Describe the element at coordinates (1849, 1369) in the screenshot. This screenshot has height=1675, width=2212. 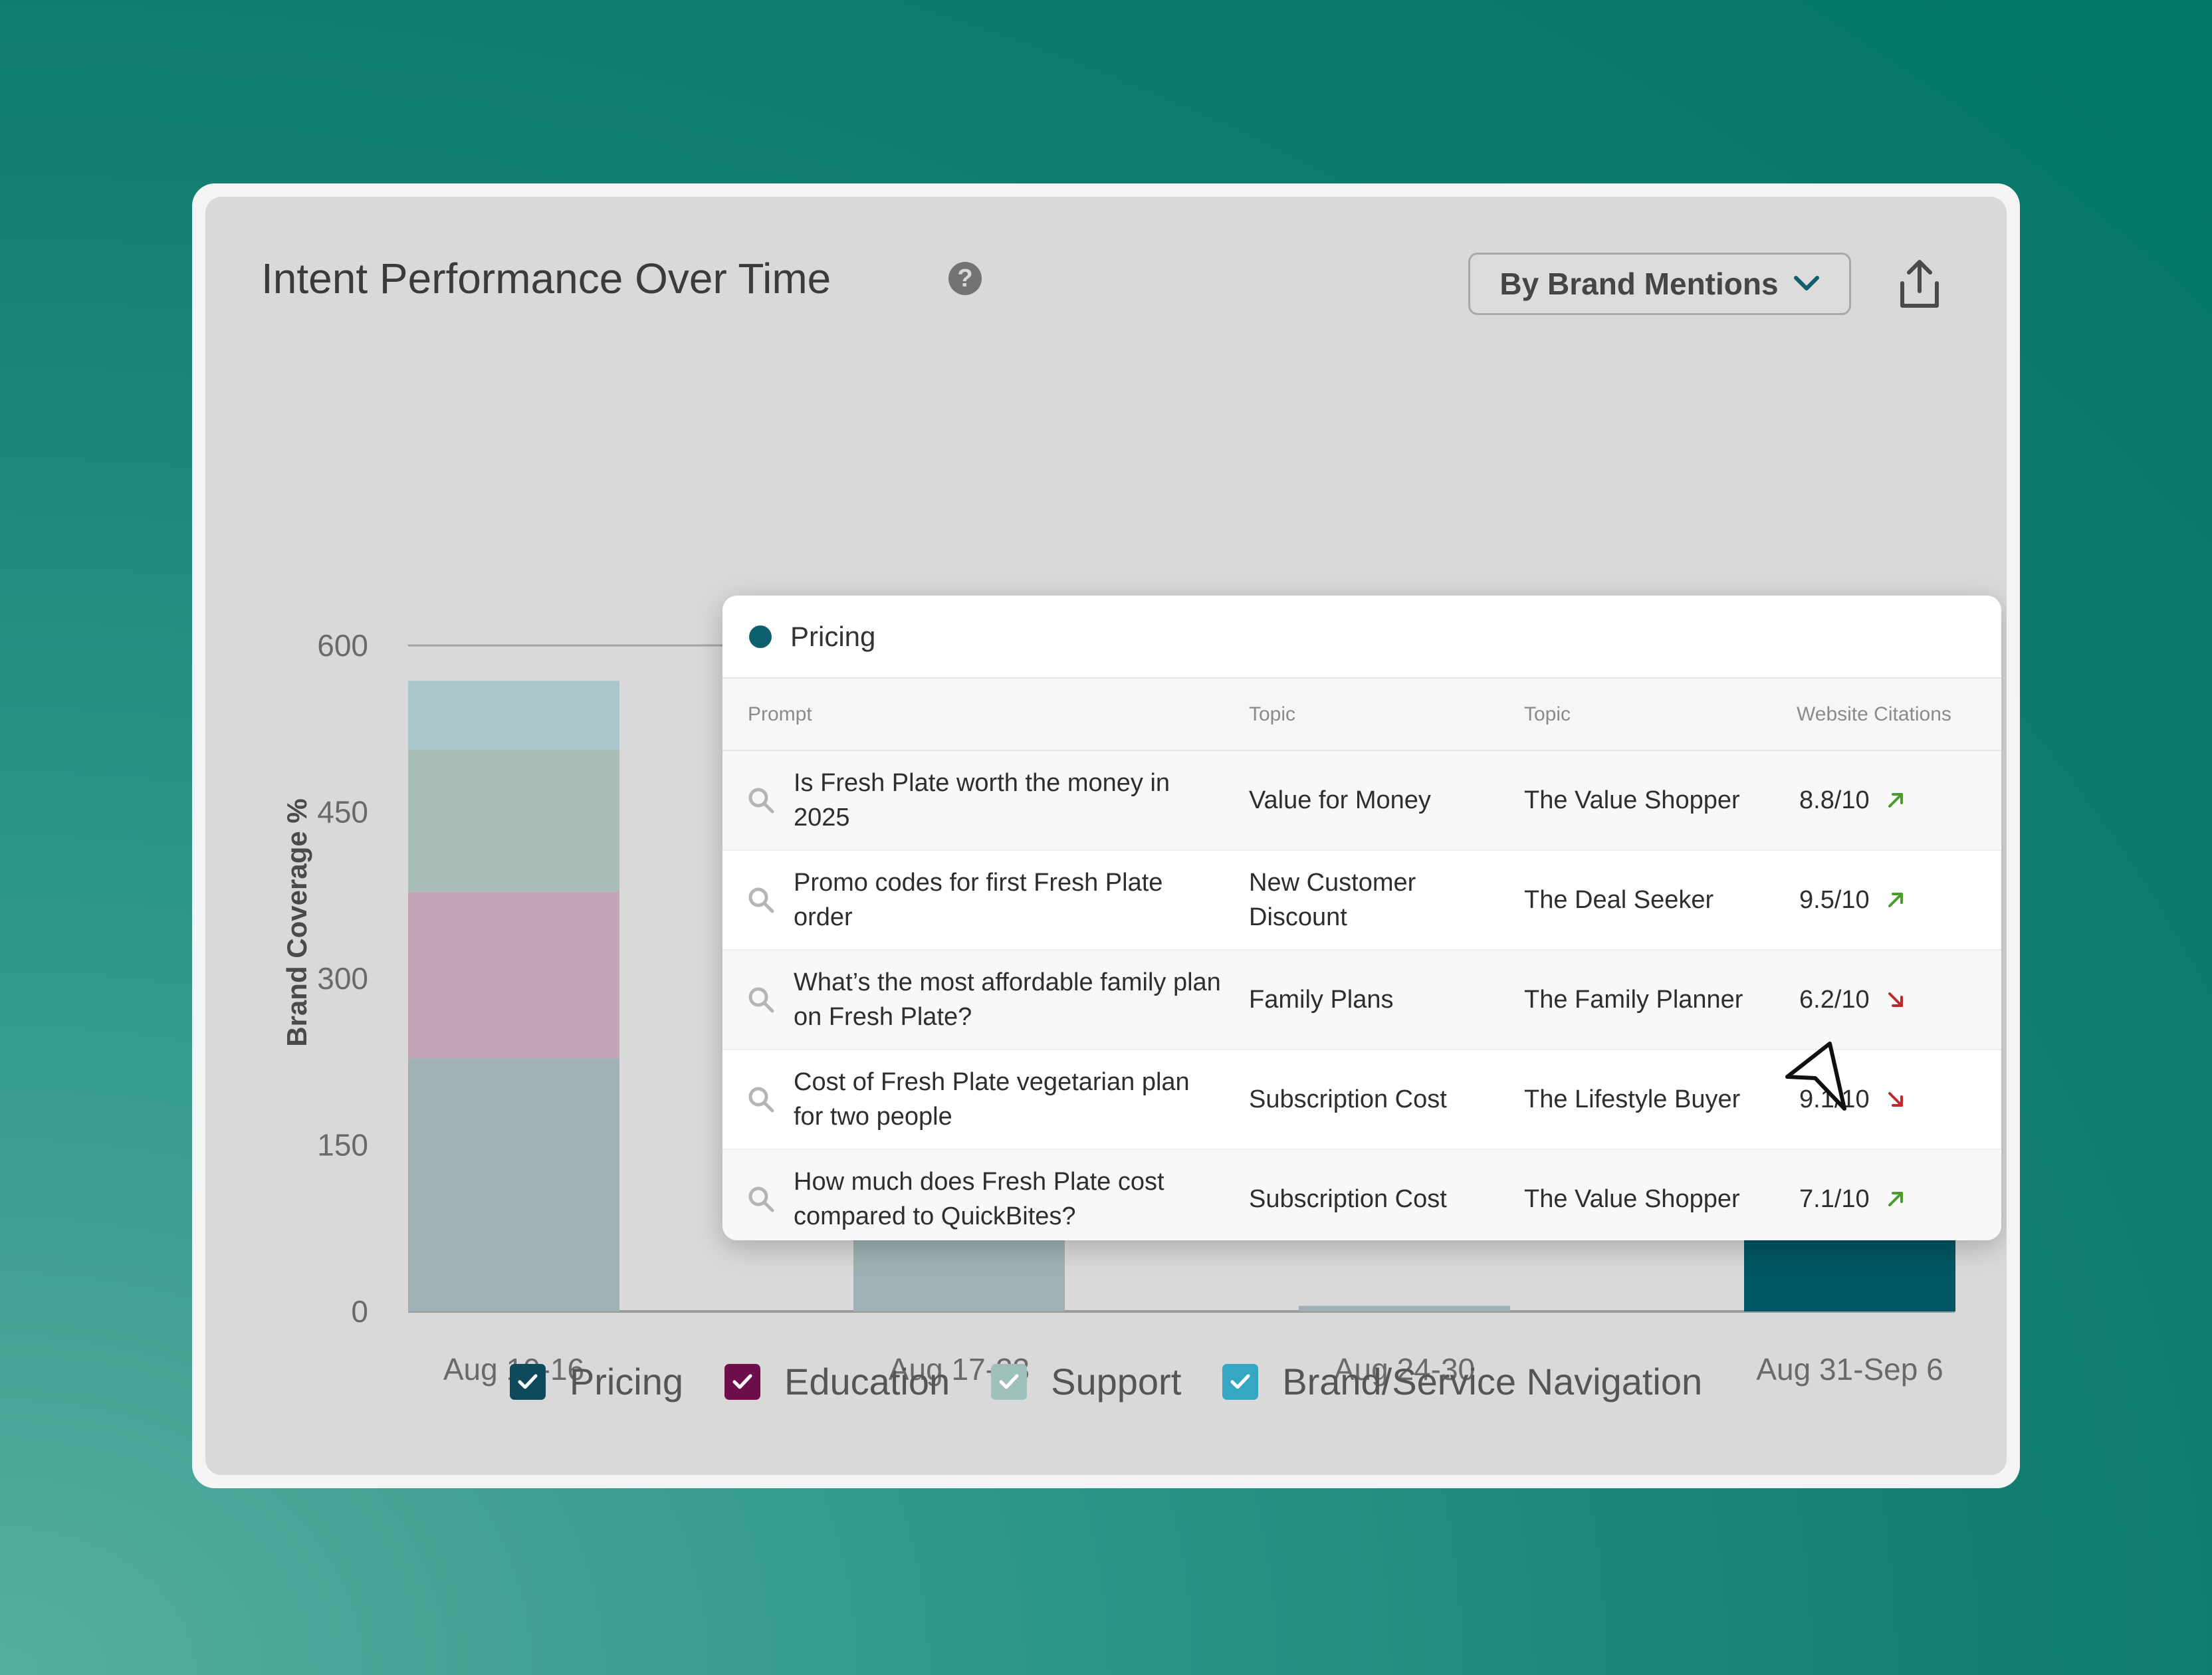
I see `x-tick-label: Aug 31-Sep 6` at that location.